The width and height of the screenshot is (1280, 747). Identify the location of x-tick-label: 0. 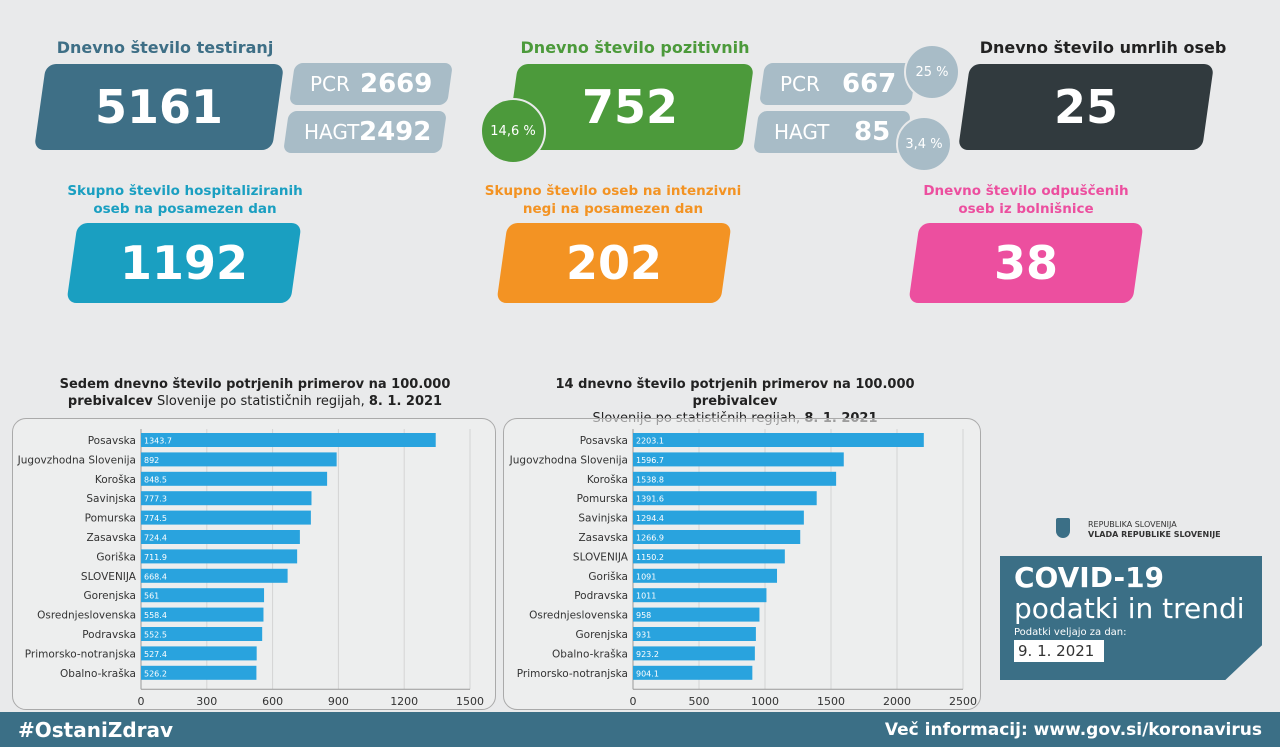
(141, 701).